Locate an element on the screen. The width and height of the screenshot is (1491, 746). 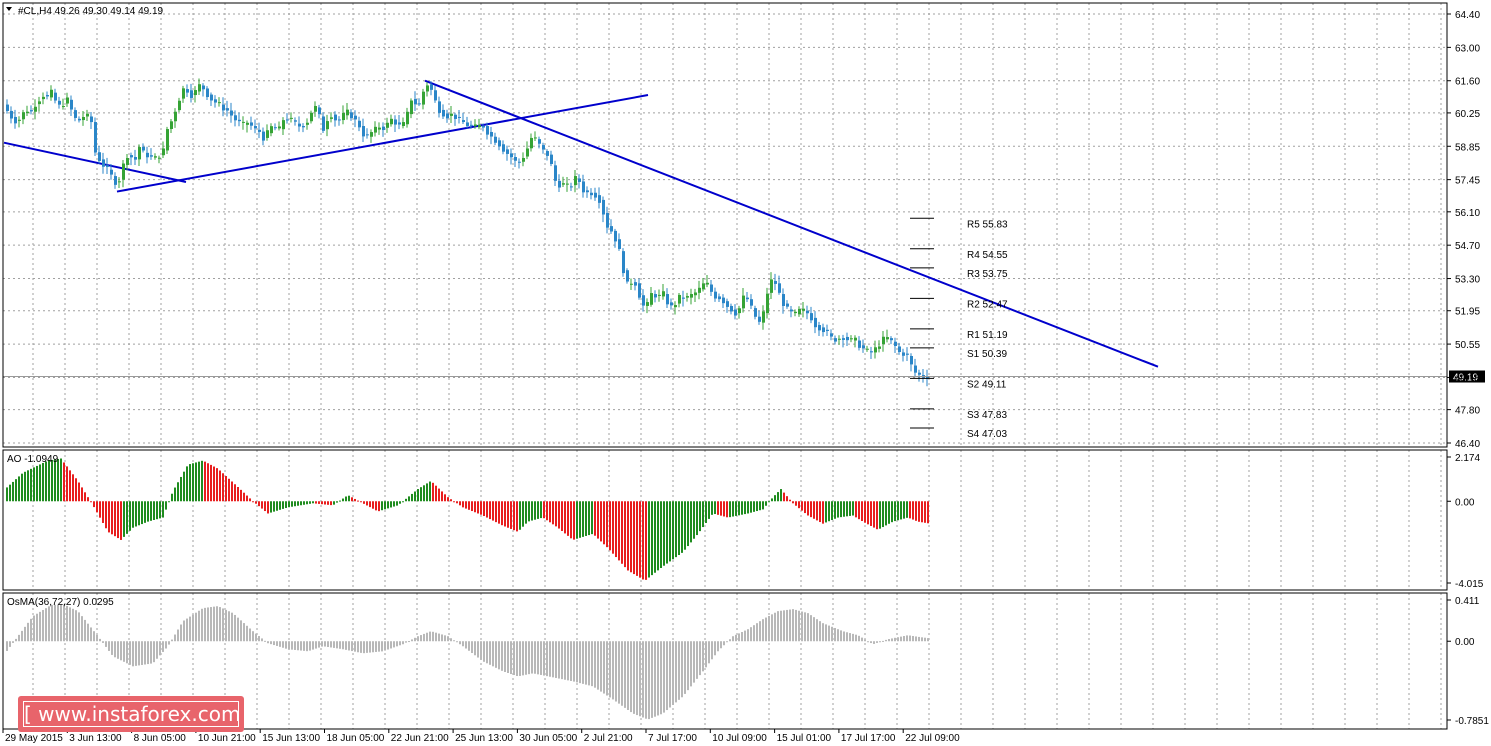
osma-tick-label: 0.411 is located at coordinates (1467, 601).